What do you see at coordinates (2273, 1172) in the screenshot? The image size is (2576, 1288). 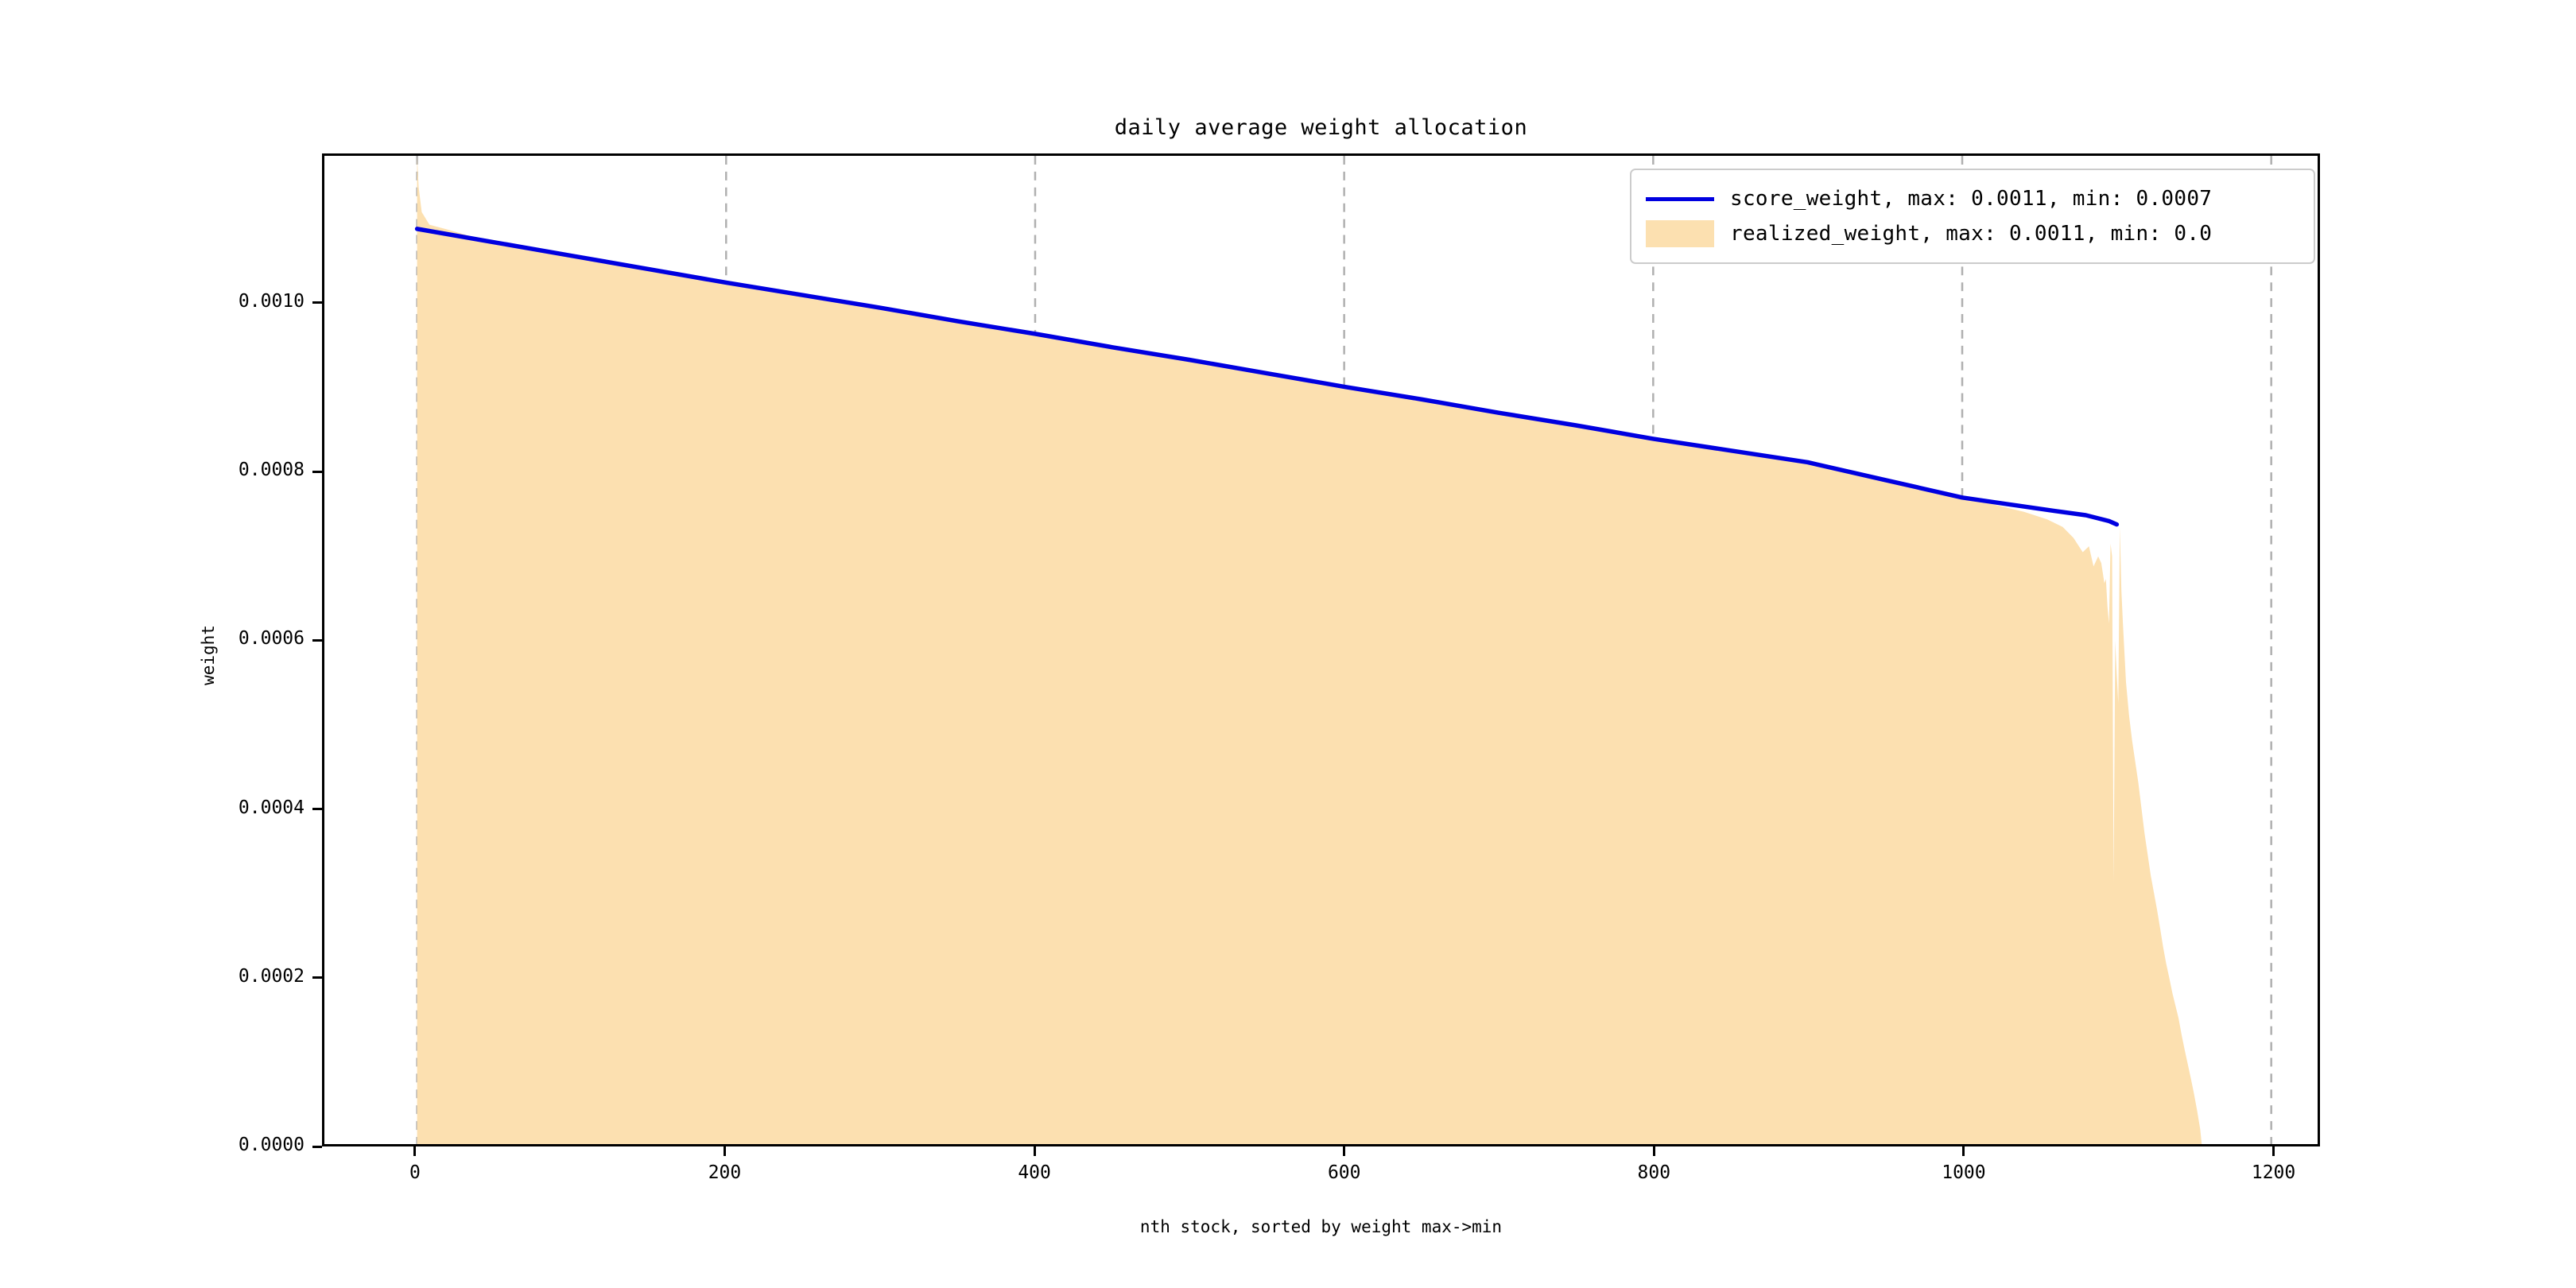 I see `x-tick-label: 1200` at bounding box center [2273, 1172].